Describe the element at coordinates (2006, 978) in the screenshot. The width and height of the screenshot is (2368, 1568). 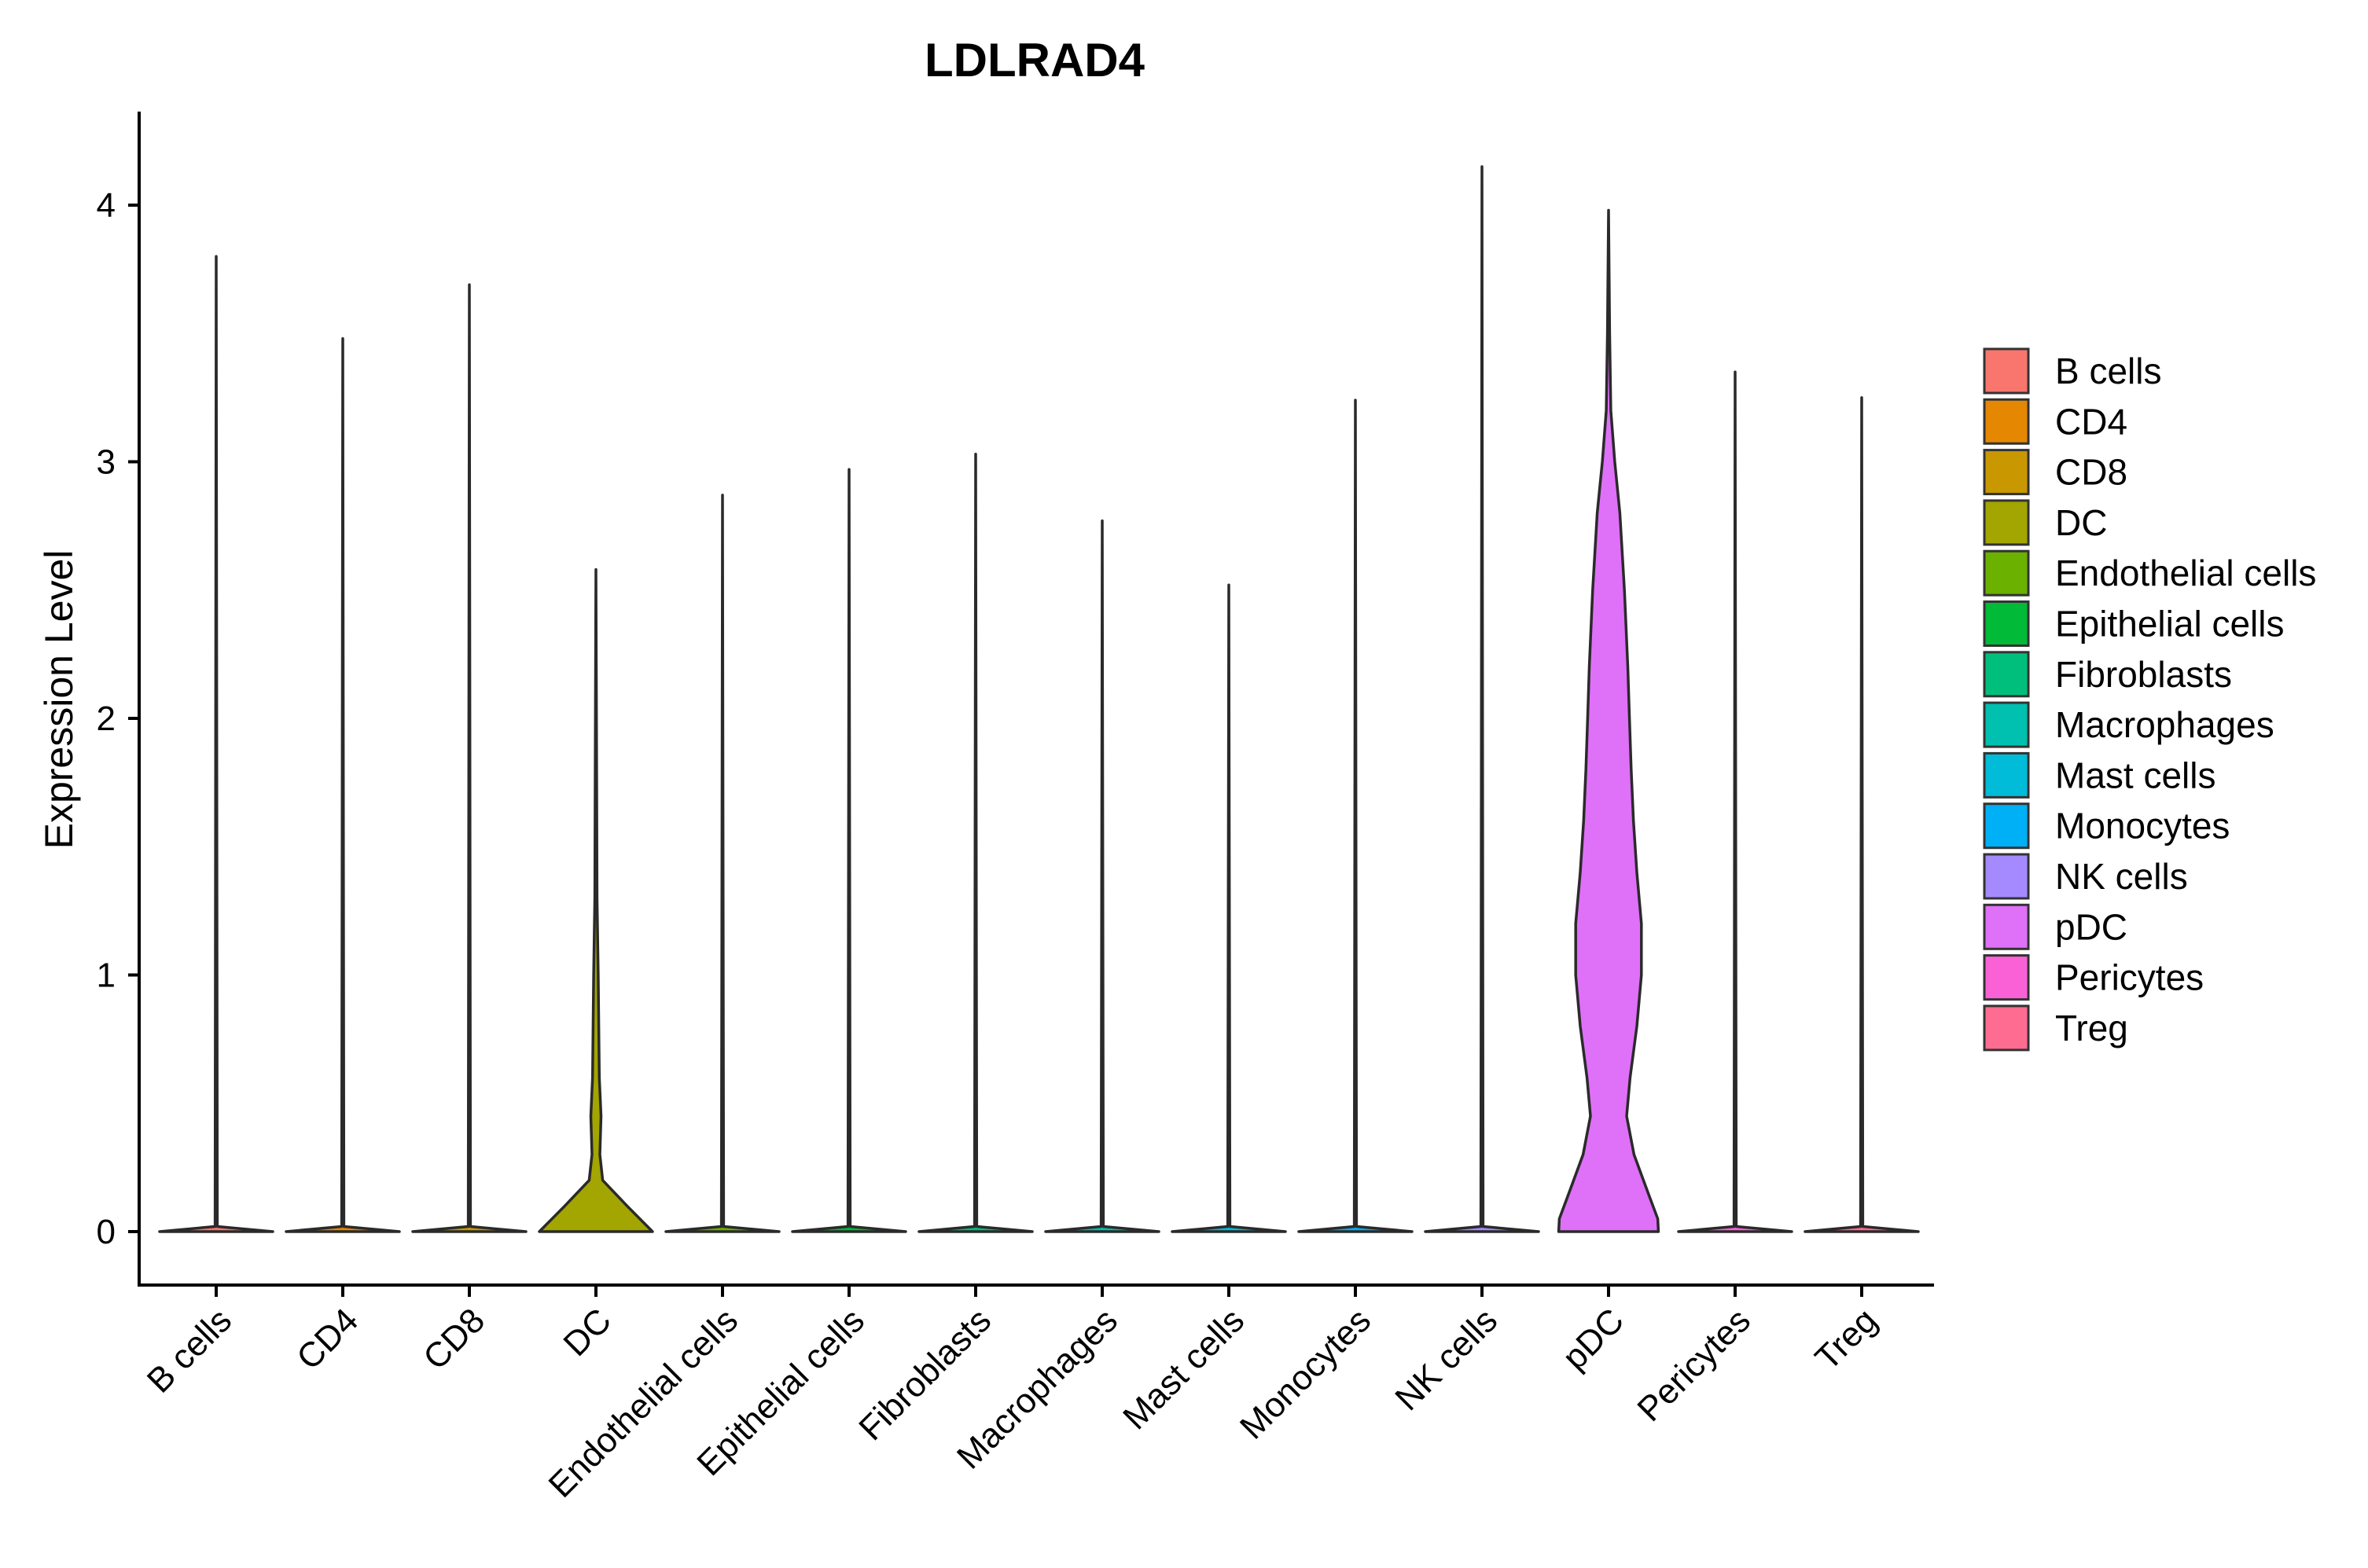
I see `legend-key-pericytes` at that location.